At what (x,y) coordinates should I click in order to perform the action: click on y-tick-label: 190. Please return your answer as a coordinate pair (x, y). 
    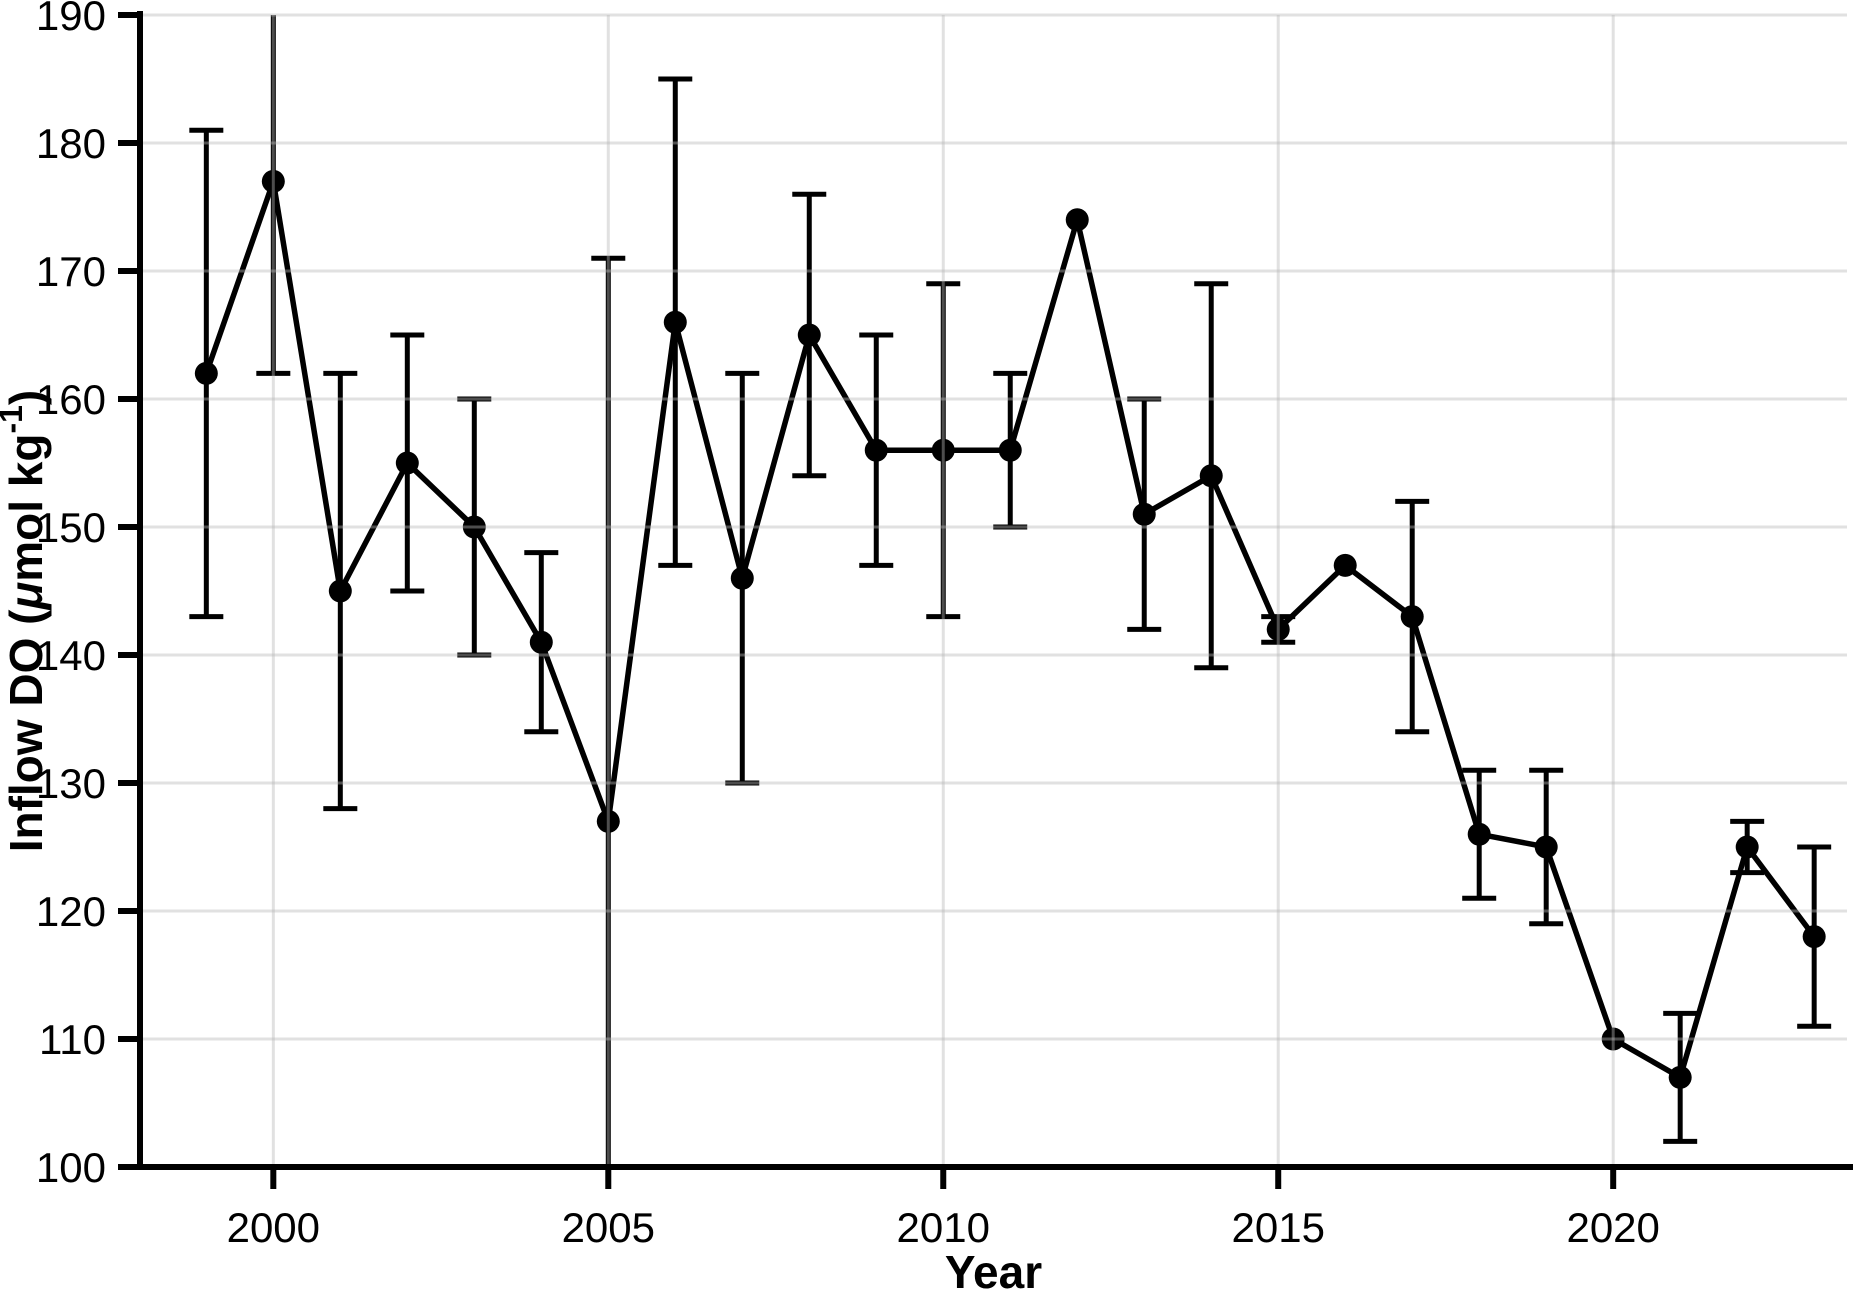
    Looking at the image, I should click on (71, 19).